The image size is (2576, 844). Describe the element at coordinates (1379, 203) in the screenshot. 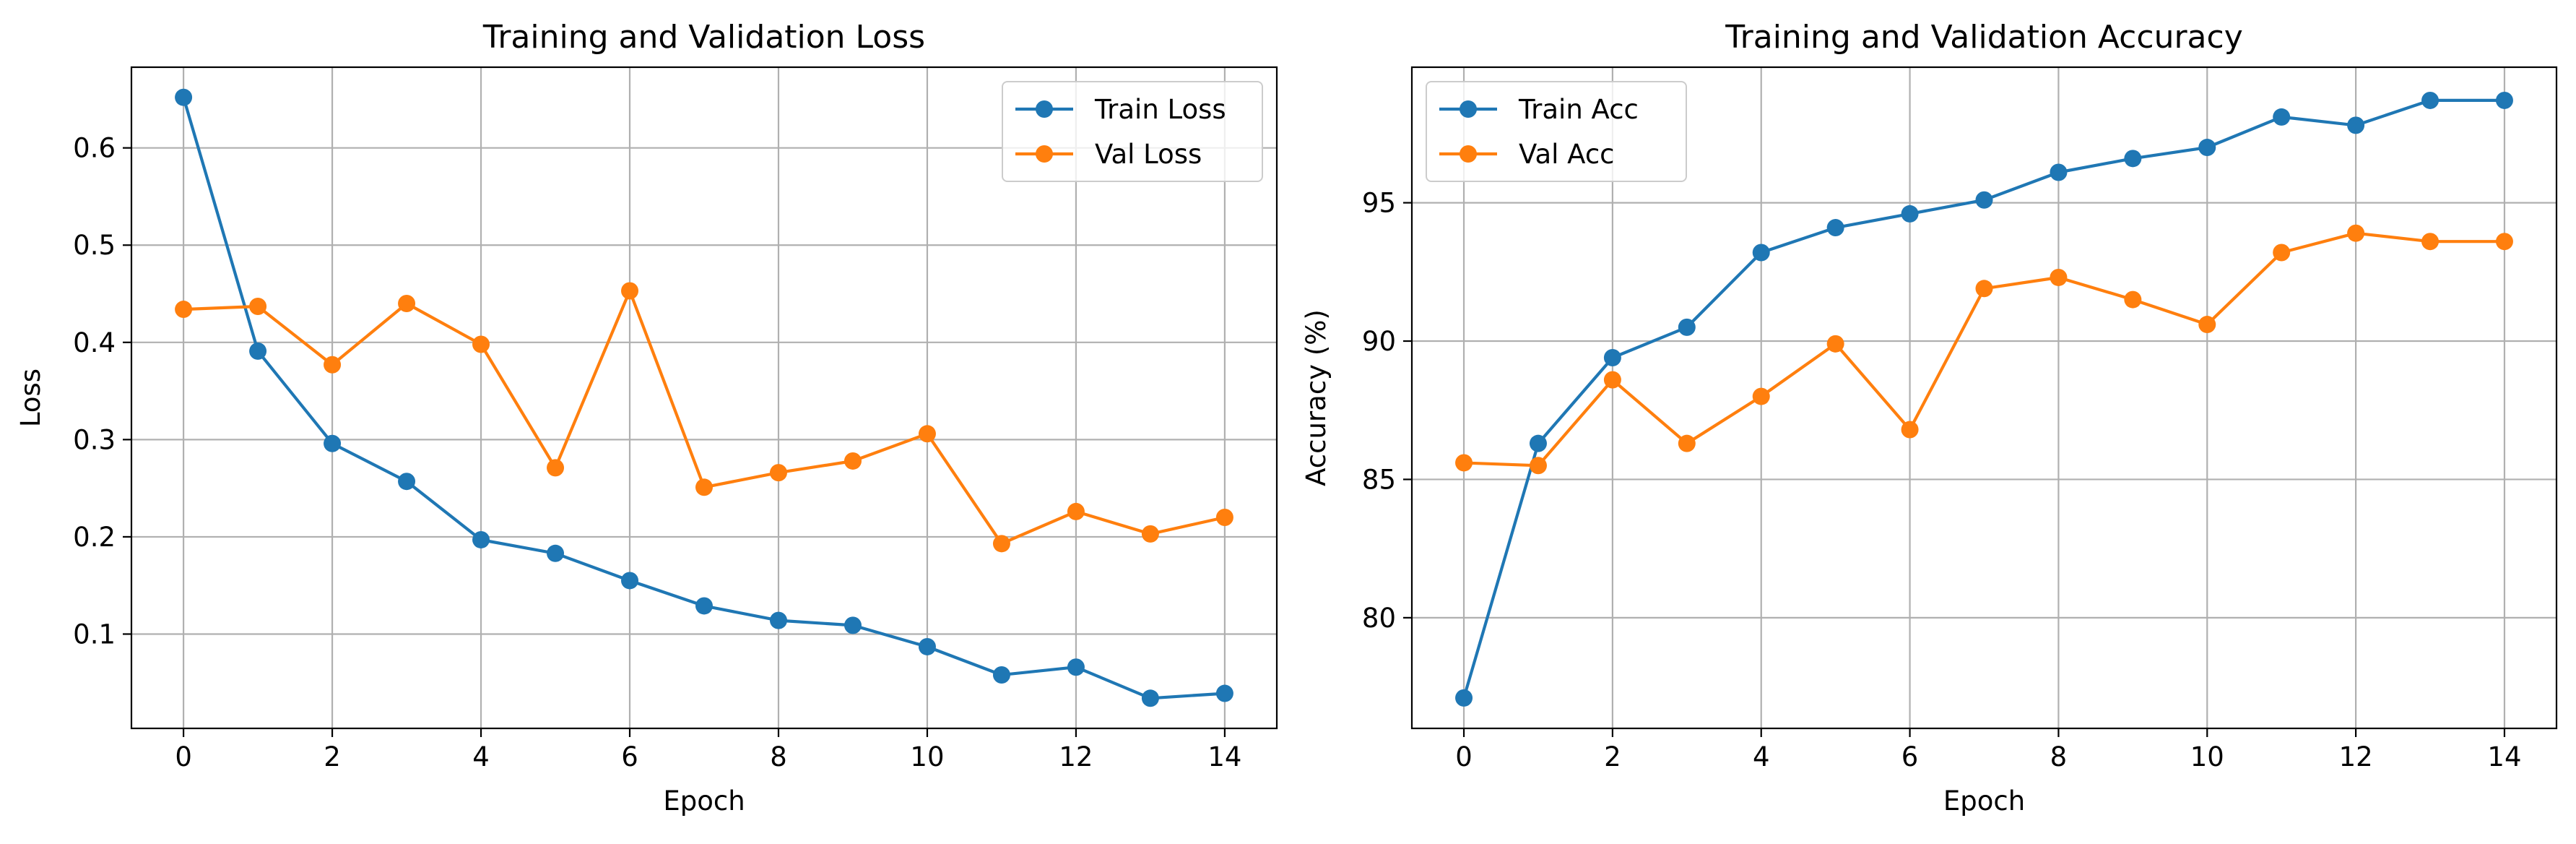

I see `y-tick-label: 95` at that location.